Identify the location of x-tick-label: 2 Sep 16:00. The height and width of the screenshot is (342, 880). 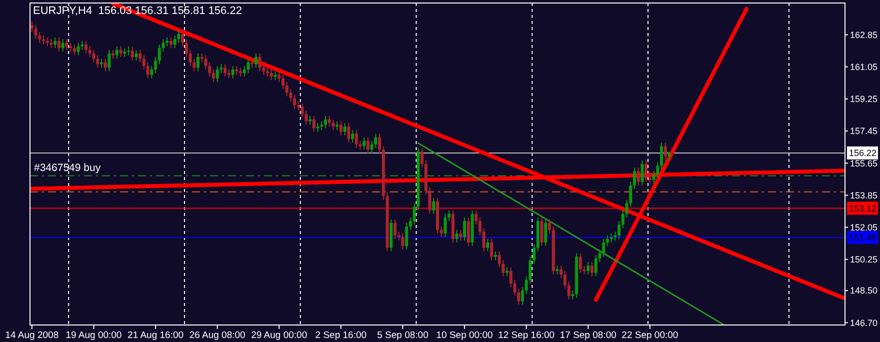
(341, 335).